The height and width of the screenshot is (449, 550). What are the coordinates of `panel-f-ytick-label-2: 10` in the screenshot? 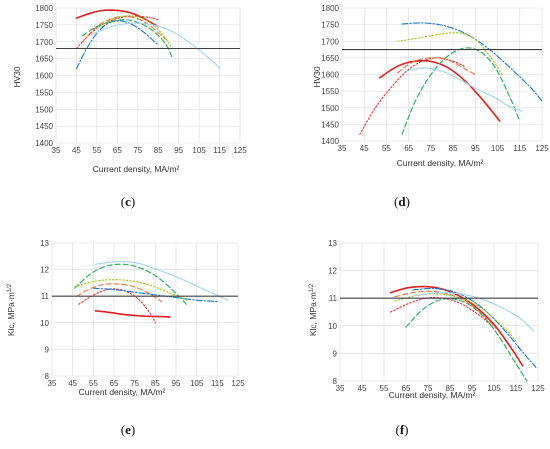 It's located at (332, 326).